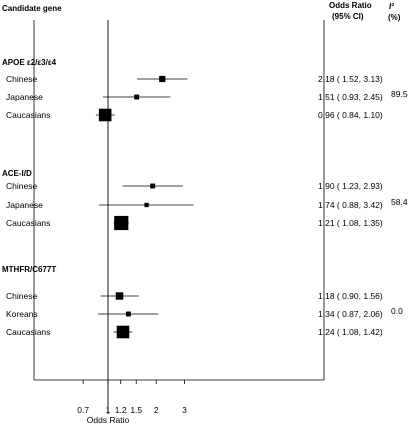 The height and width of the screenshot is (427, 408). I want to click on or-ci-text: 0.96 ( 0.84, 1.10), so click(350, 115).